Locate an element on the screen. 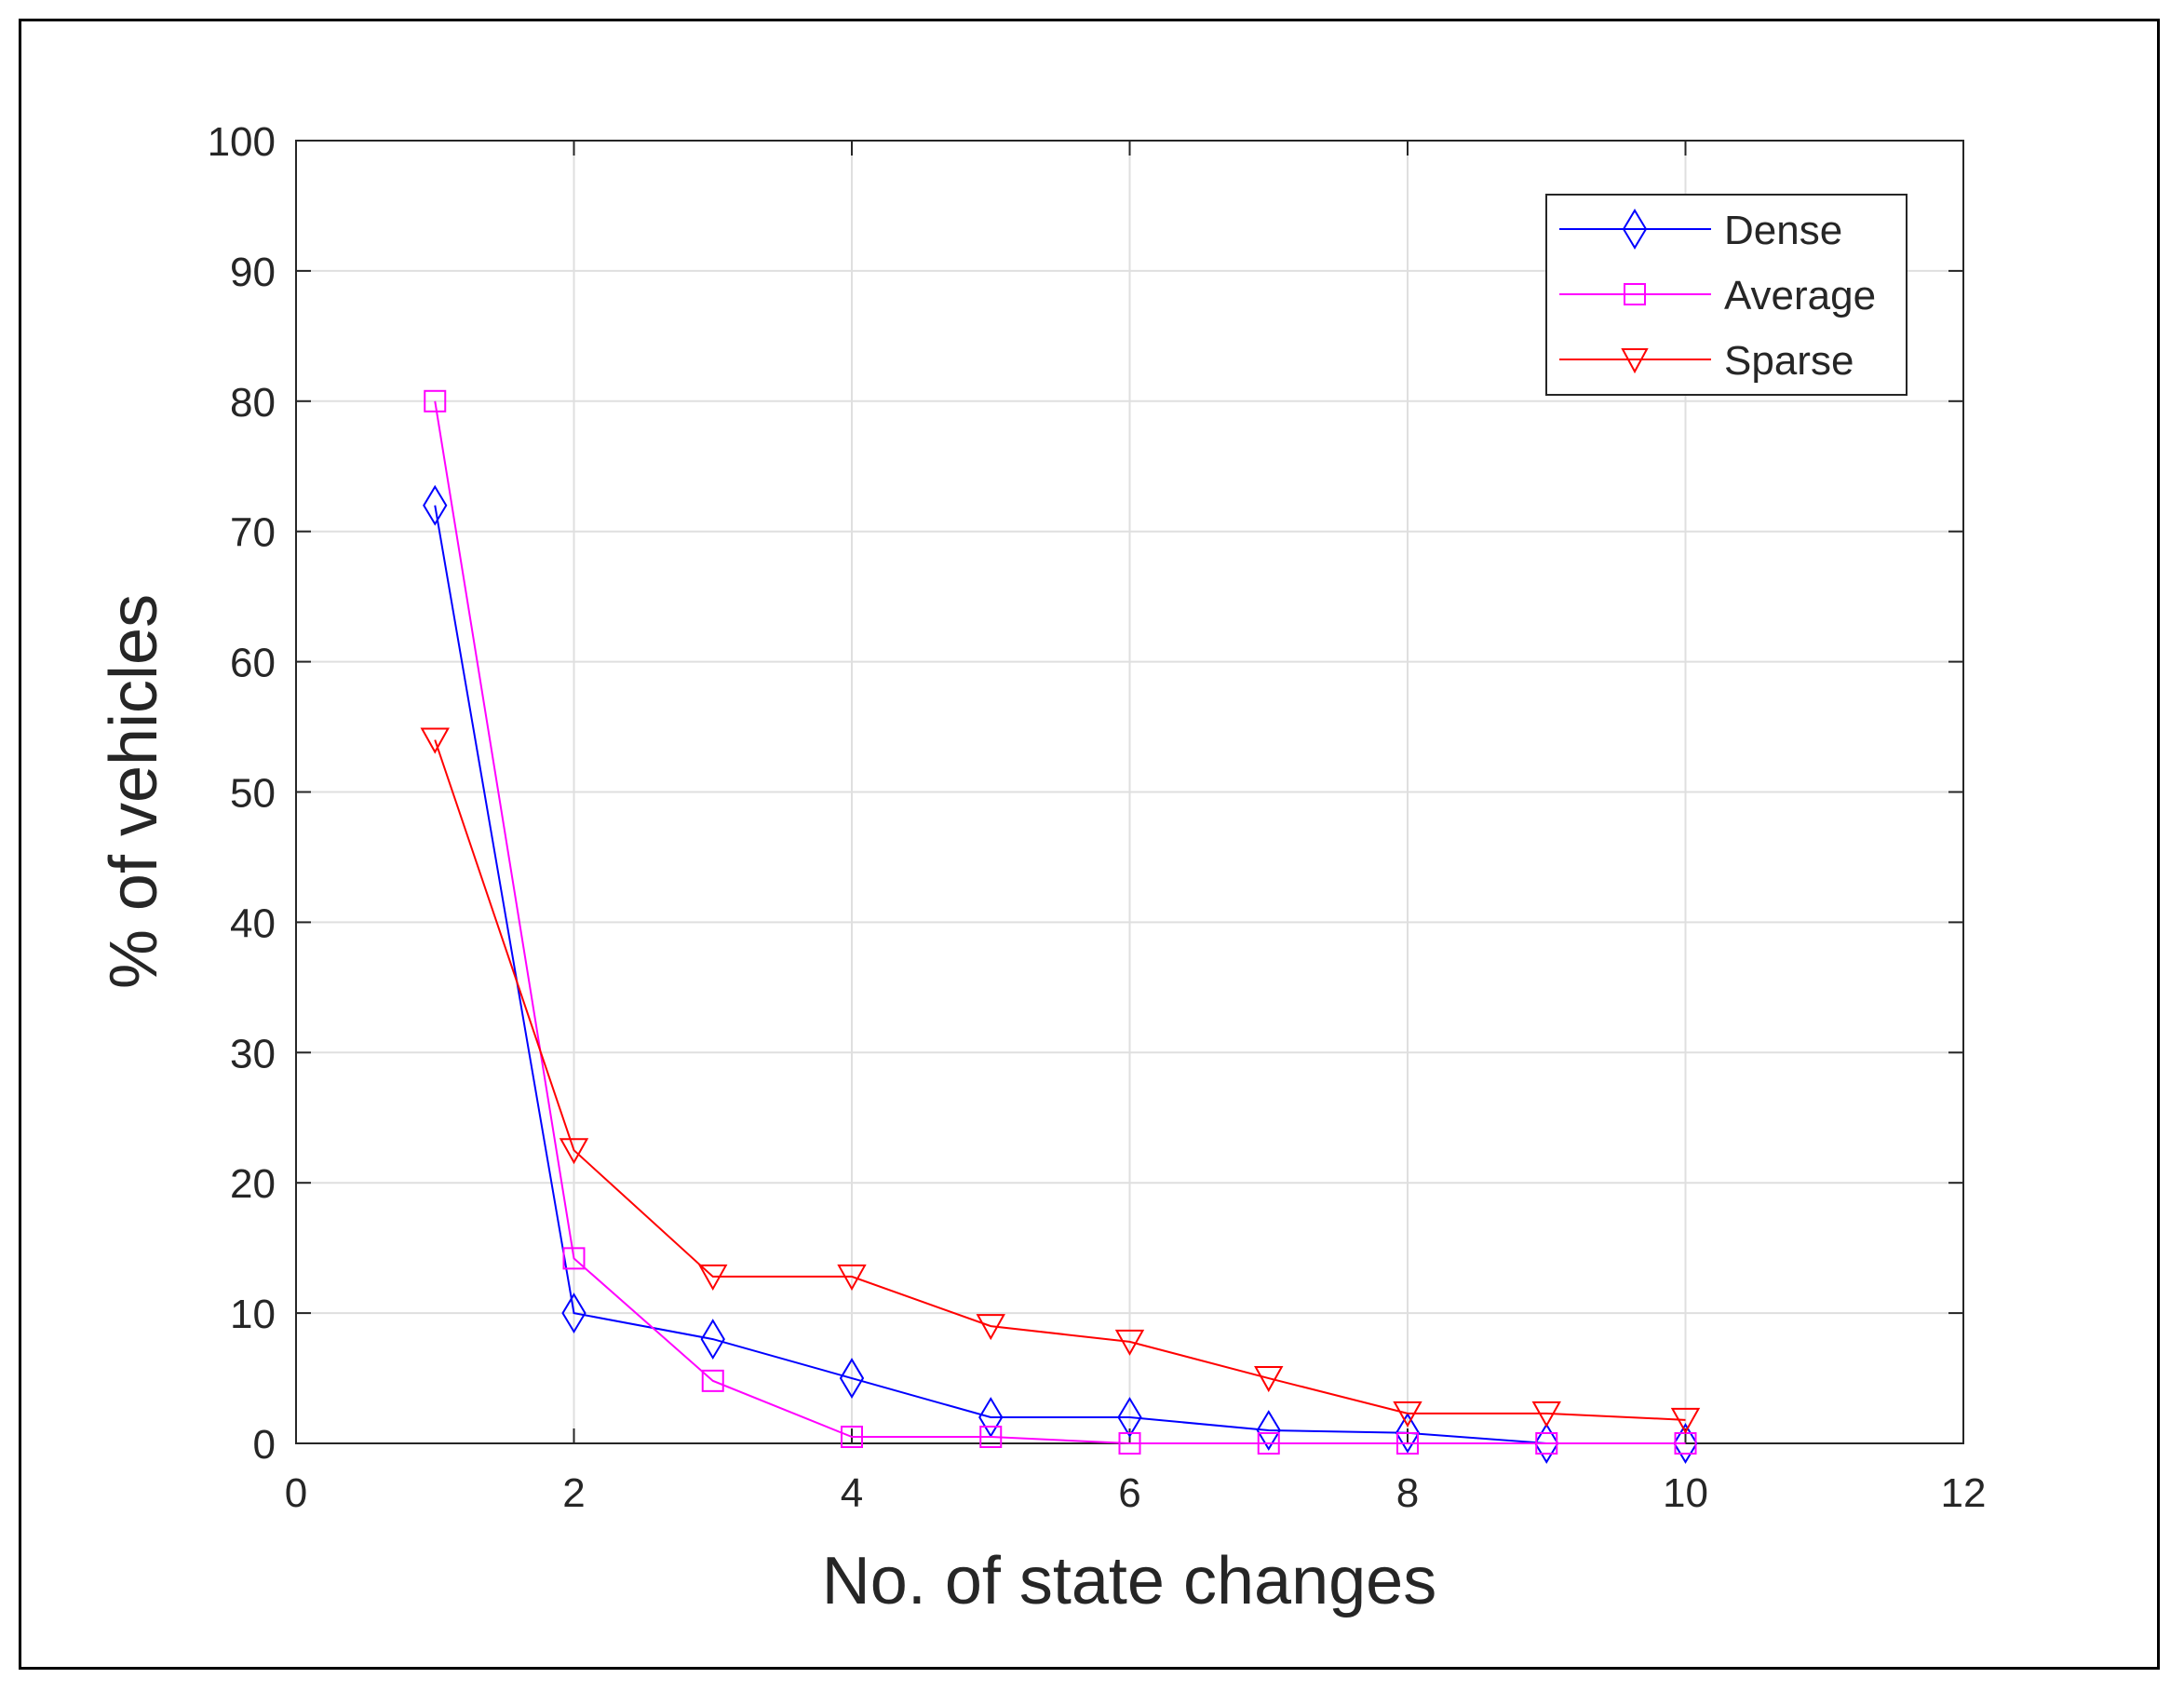  y-tick-label: 20 is located at coordinates (253, 1184).